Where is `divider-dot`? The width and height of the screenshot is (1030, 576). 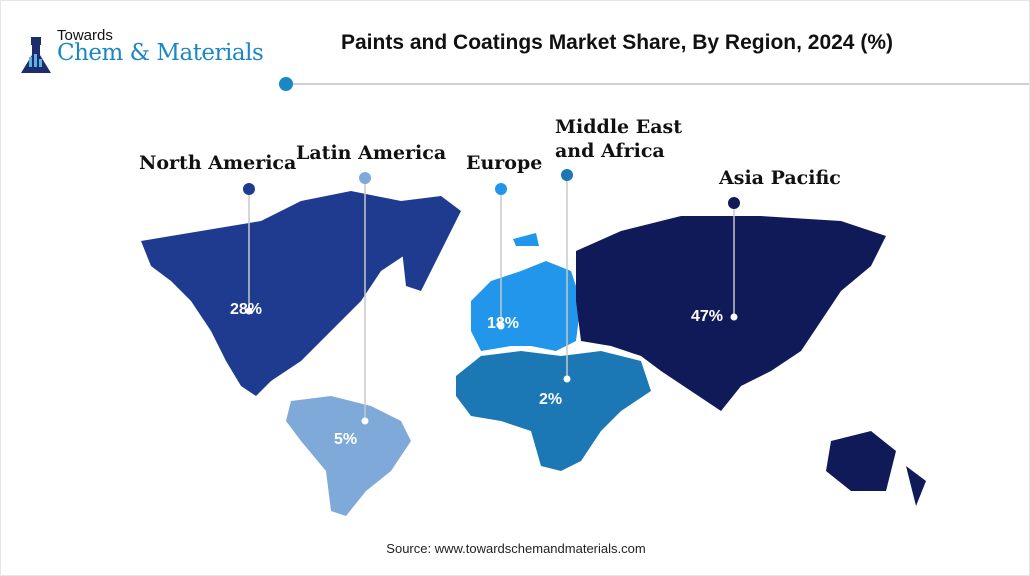 divider-dot is located at coordinates (286, 84).